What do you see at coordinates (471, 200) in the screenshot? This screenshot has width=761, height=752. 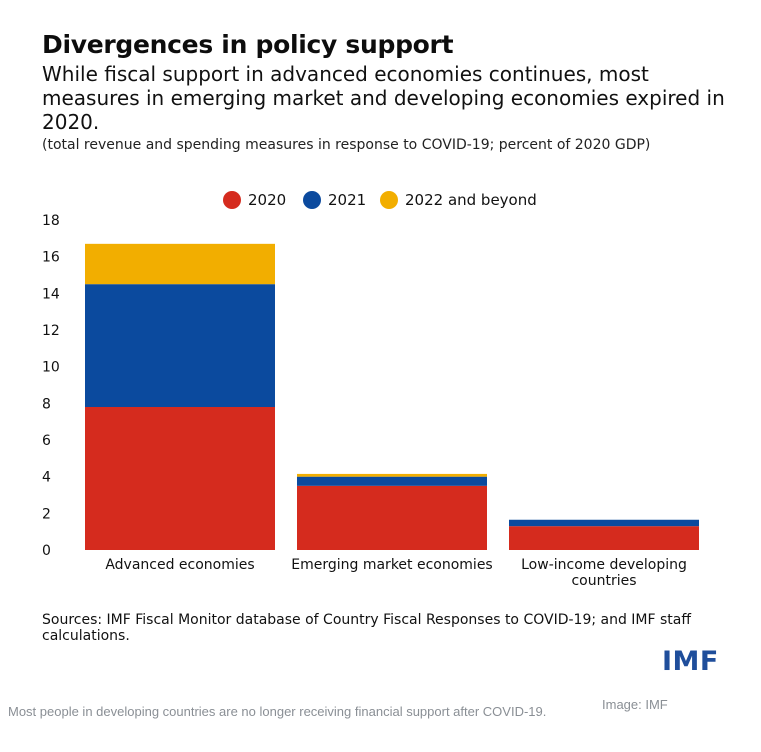 I see `legend-label-3: 2022 and beyond` at bounding box center [471, 200].